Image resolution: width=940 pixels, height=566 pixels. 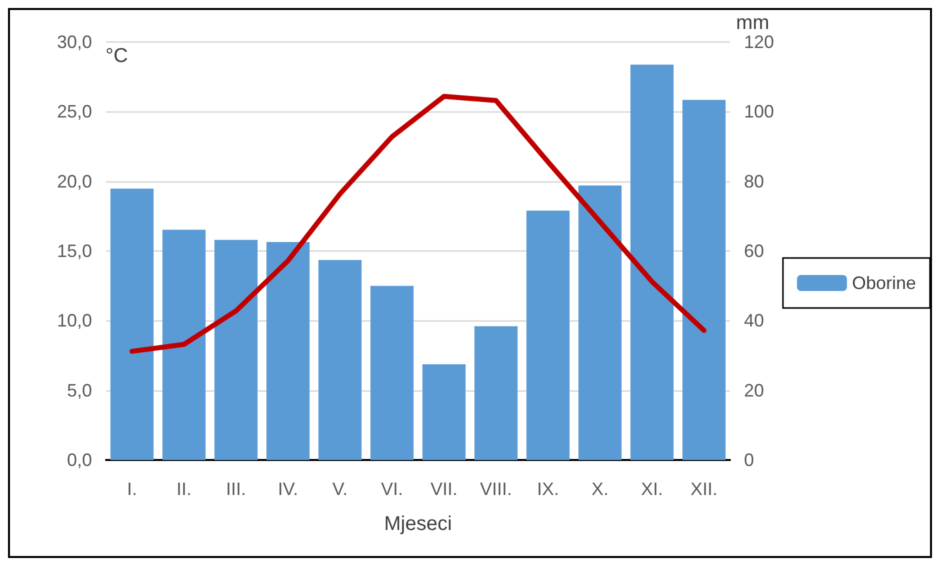 I want to click on y2-tick-label: 0, so click(x=749, y=460).